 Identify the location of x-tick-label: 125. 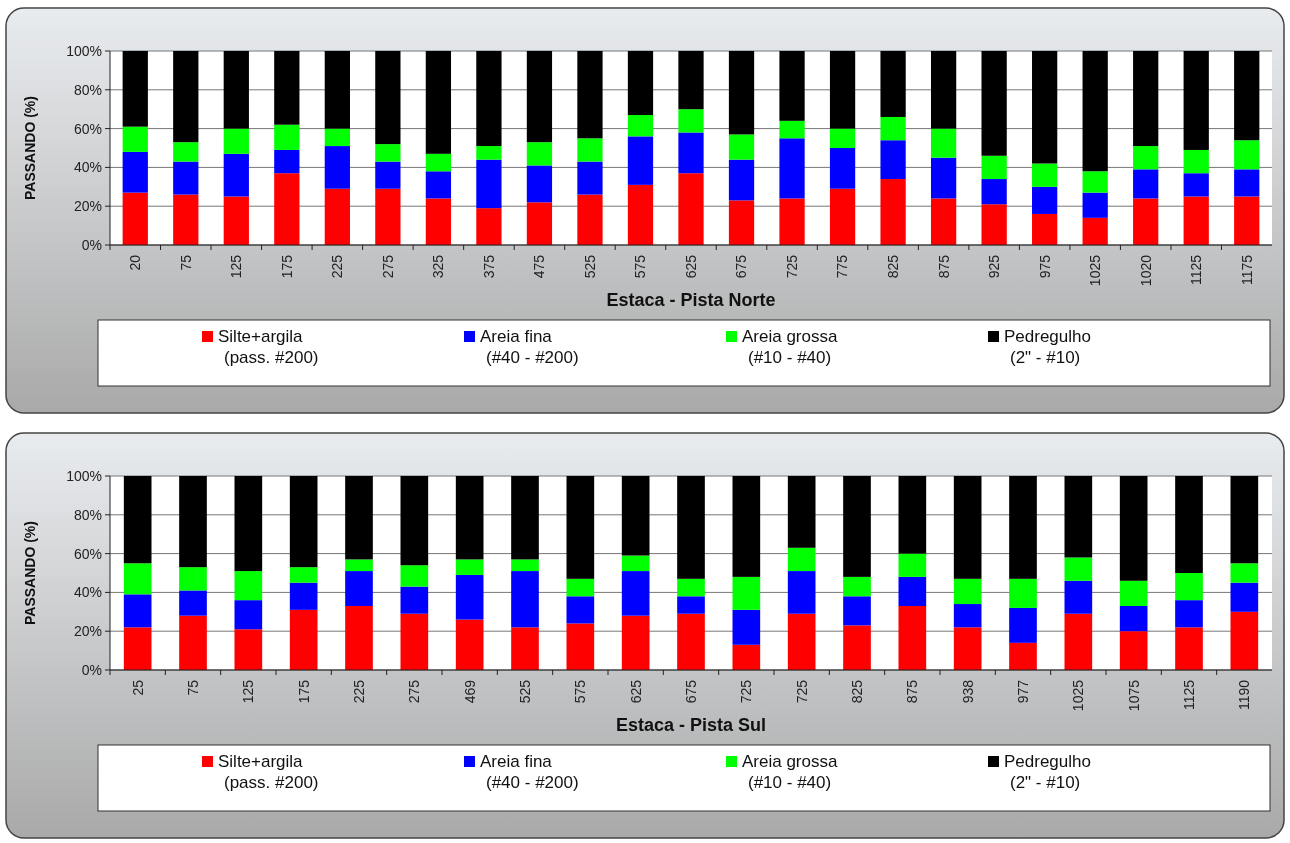
(248, 691).